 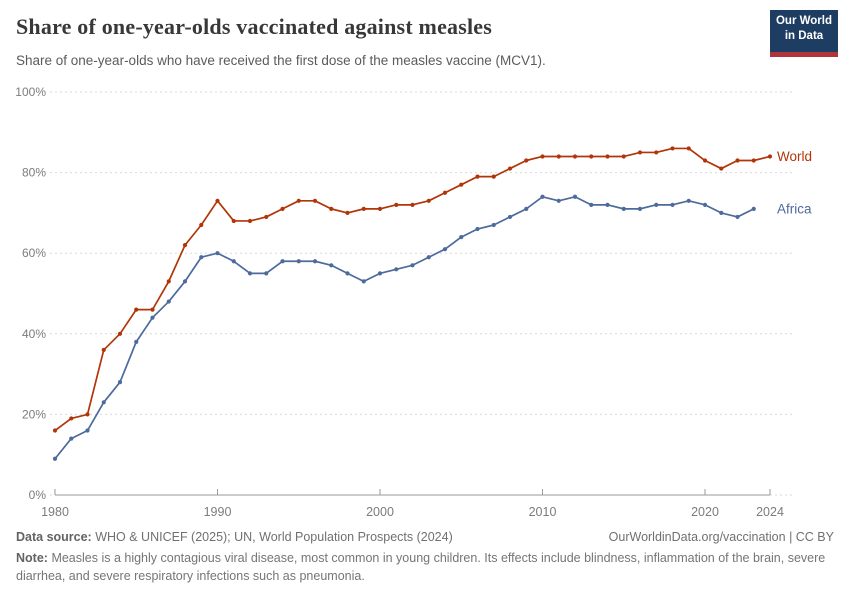 What do you see at coordinates (493, 176) in the screenshot?
I see `world-point-2007` at bounding box center [493, 176].